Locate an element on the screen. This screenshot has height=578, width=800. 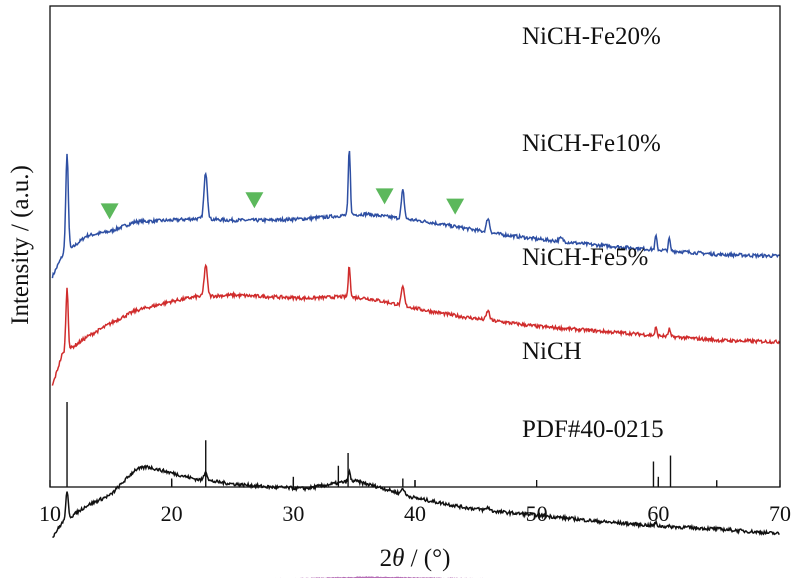
x-tick-label: 40 is located at coordinates (415, 513).